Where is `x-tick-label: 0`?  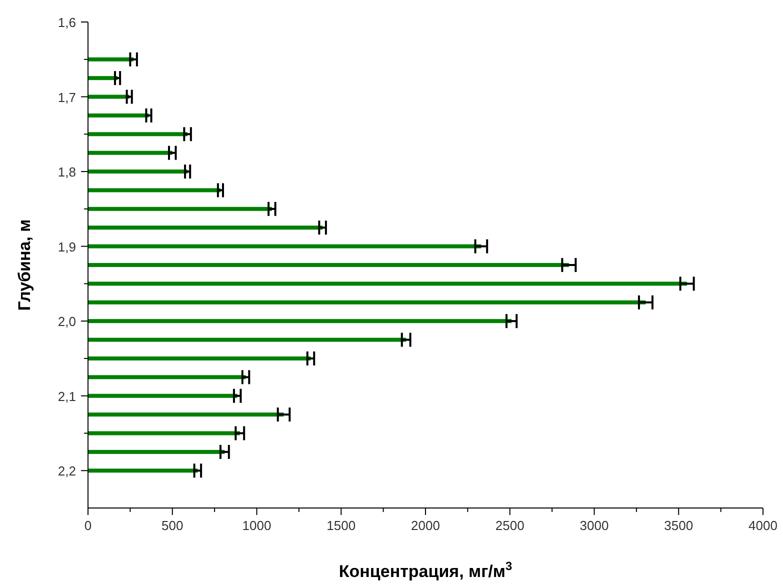
x-tick-label: 0 is located at coordinates (88, 525).